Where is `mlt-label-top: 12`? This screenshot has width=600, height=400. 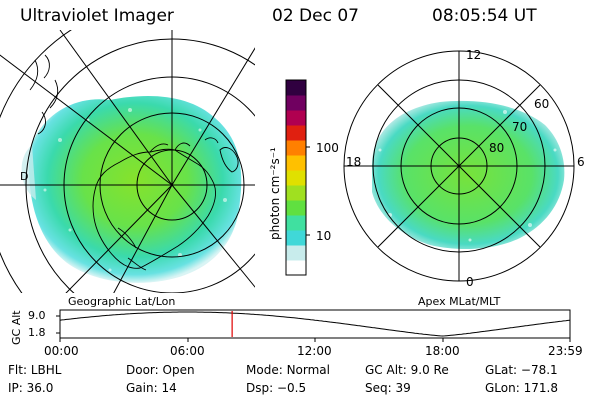 mlt-label-top: 12 is located at coordinates (474, 55).